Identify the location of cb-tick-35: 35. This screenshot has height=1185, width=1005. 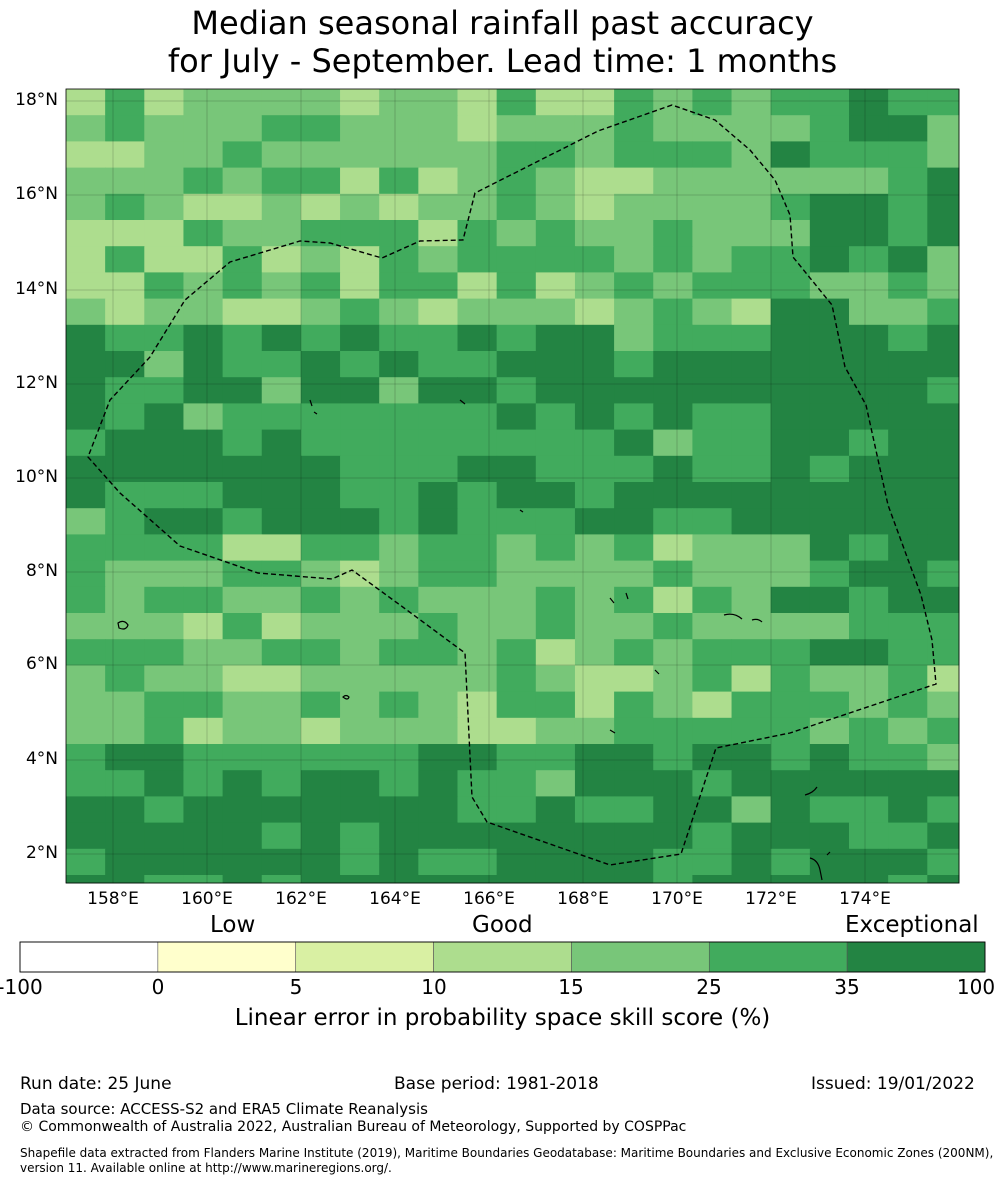
(847, 987).